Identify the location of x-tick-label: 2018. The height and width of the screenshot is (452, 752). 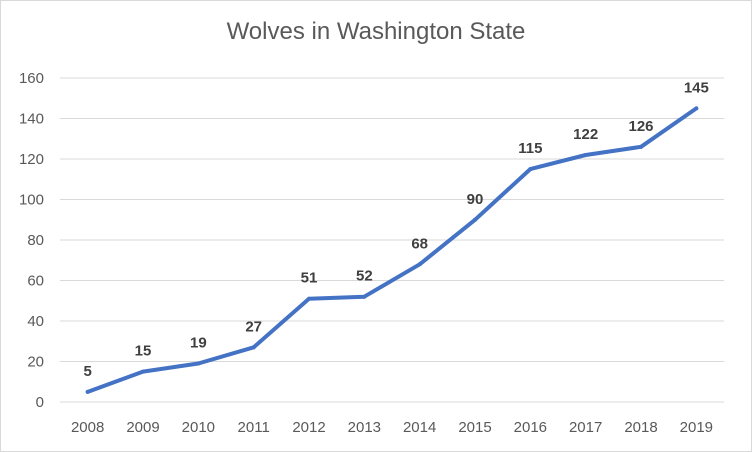
(640, 427).